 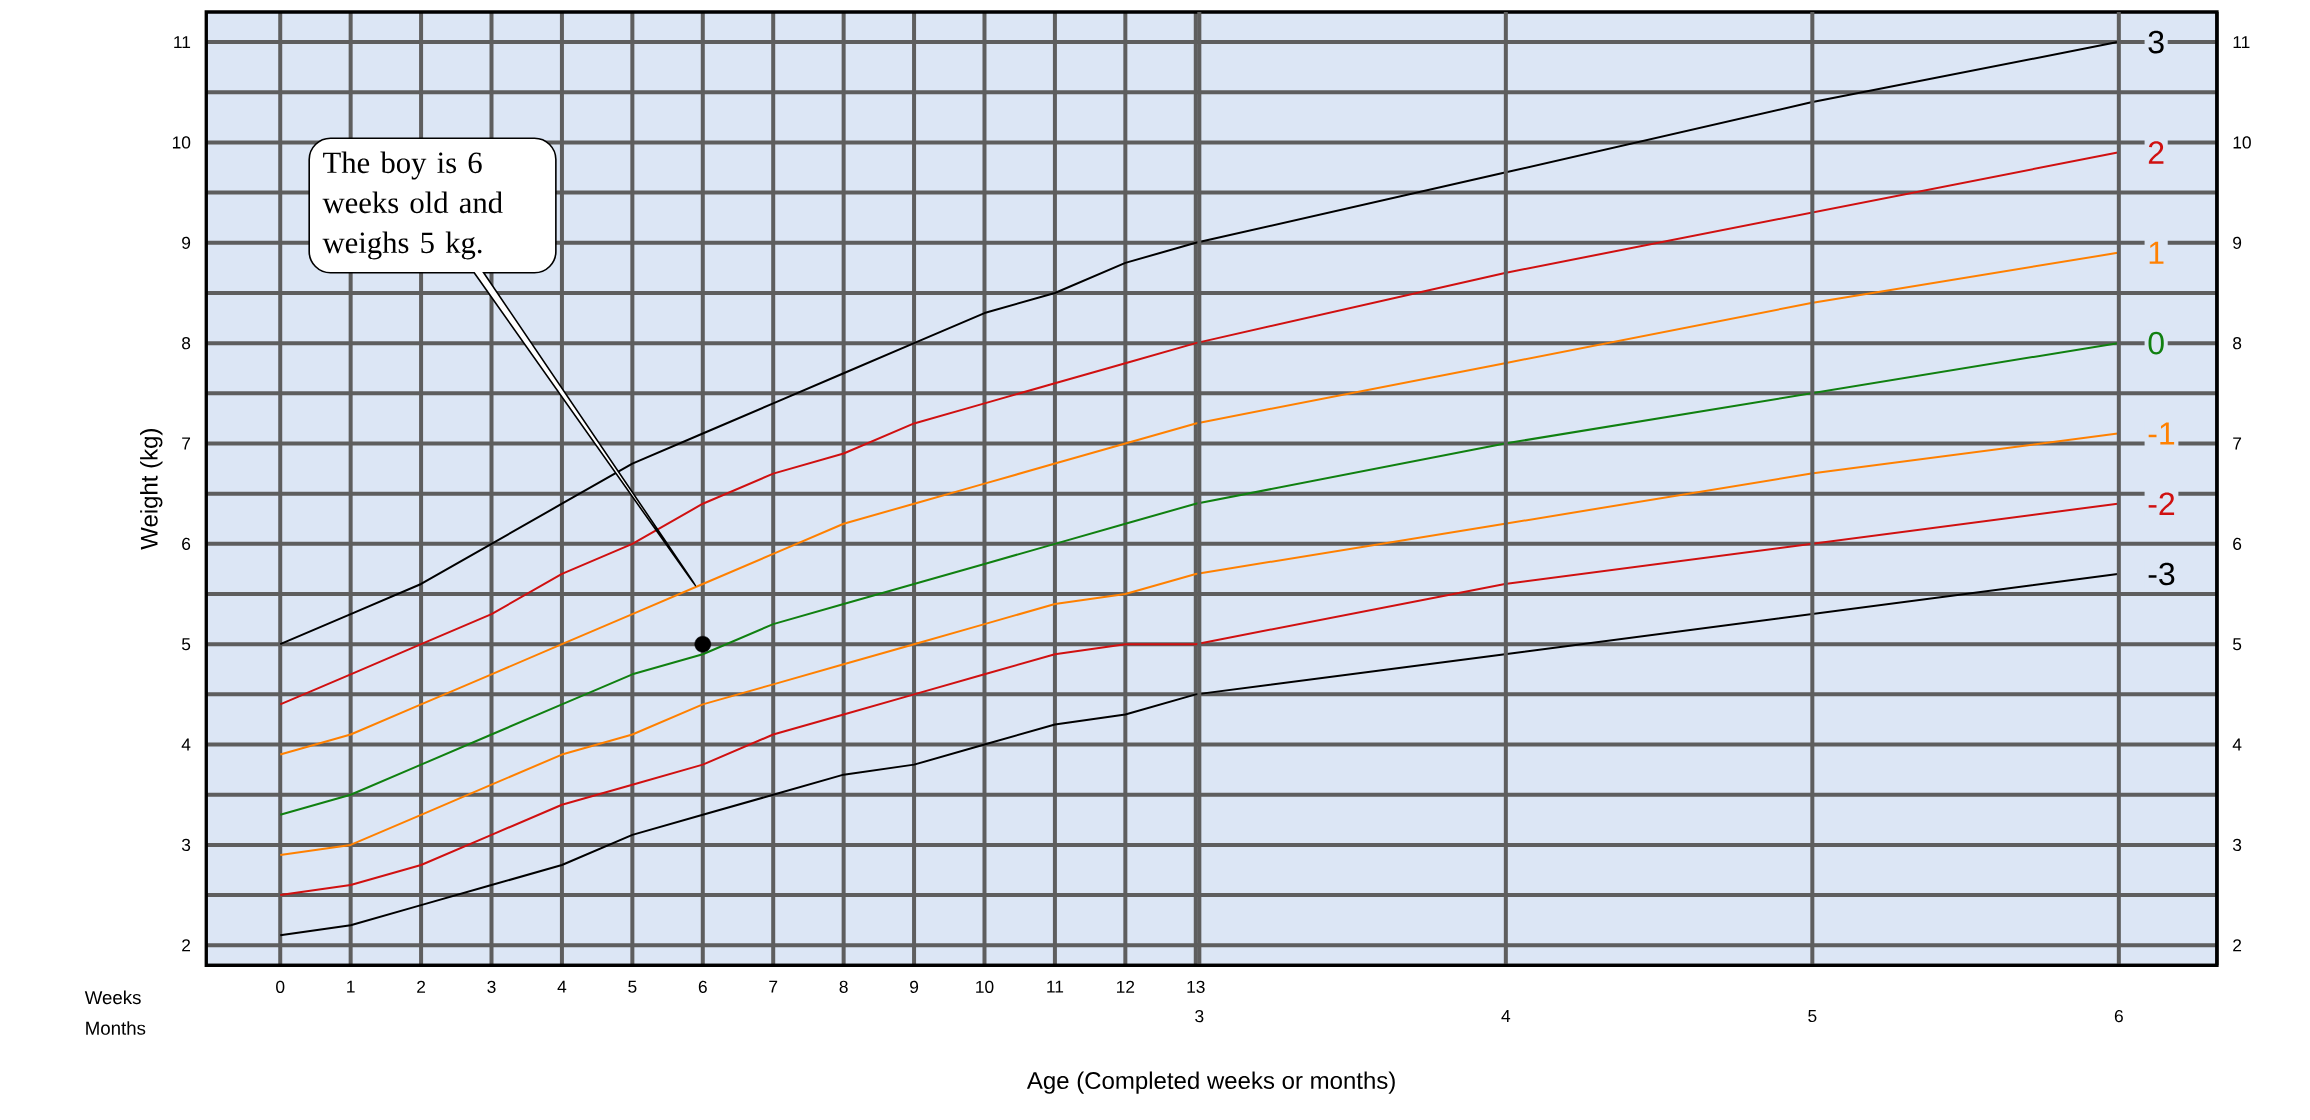 What do you see at coordinates (181, 142) in the screenshot?
I see `y-tick-label: 10` at bounding box center [181, 142].